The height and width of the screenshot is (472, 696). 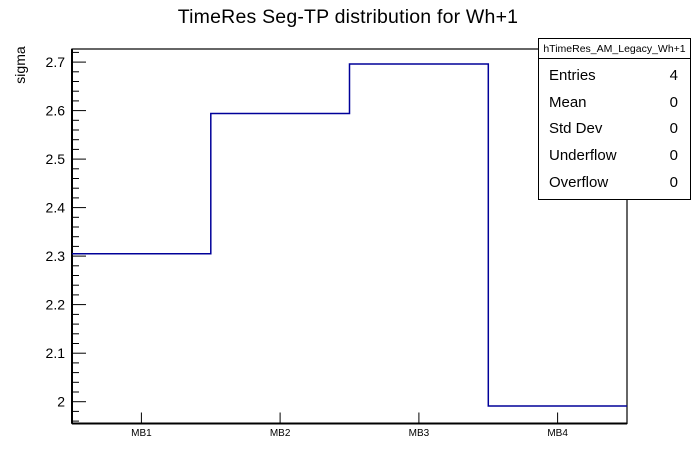 What do you see at coordinates (572, 75) in the screenshot?
I see `stat-label: Entries` at bounding box center [572, 75].